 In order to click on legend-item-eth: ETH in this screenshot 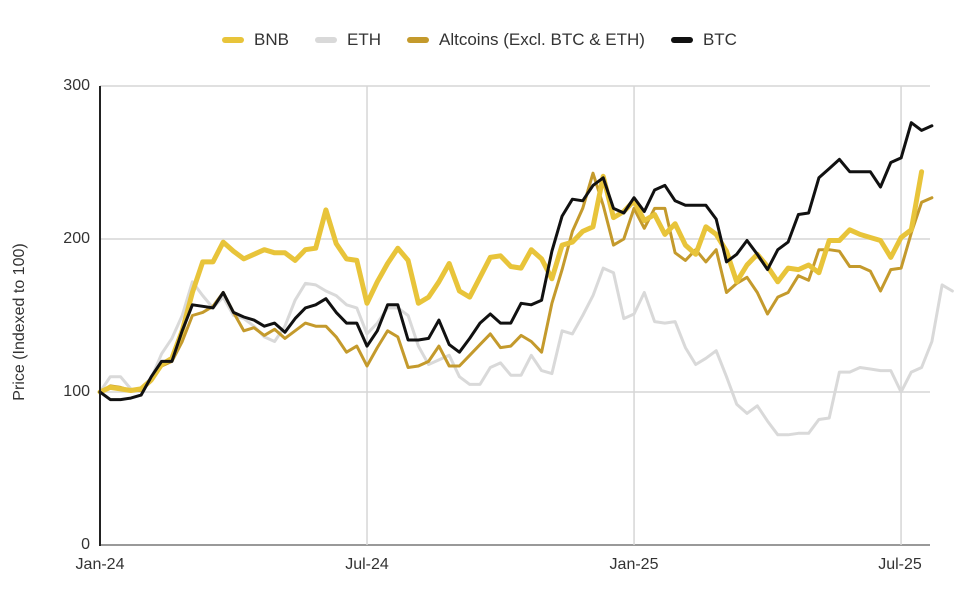, I will do `click(348, 40)`.